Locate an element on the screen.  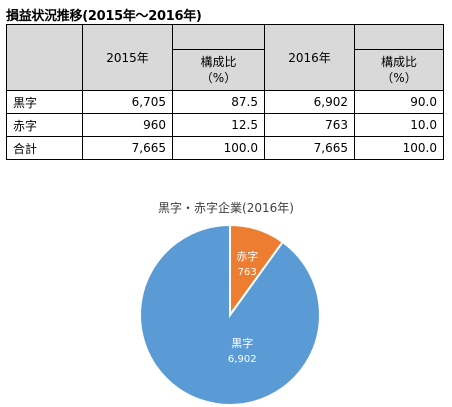
table-row-red: 赤字 960 12.5 763 10.0 is located at coordinates (225, 125).